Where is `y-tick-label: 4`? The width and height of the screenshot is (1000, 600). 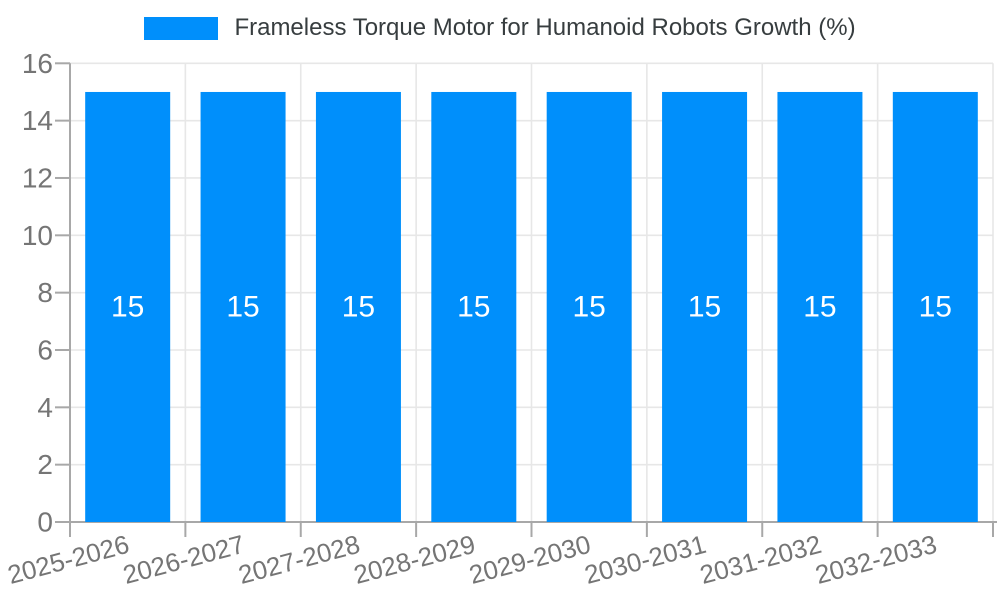
y-tick-label: 4 is located at coordinates (45, 407).